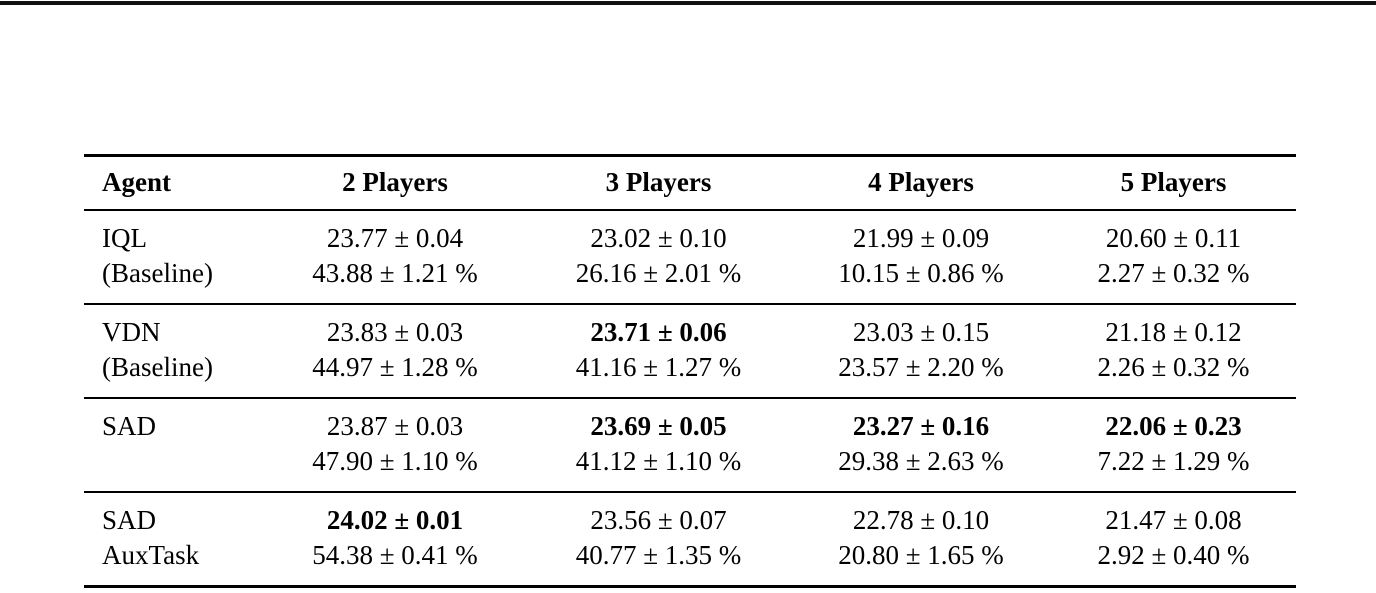  Describe the element at coordinates (658, 555) in the screenshot. I see `percent-value: 40.77 ± 1.35 %` at that location.